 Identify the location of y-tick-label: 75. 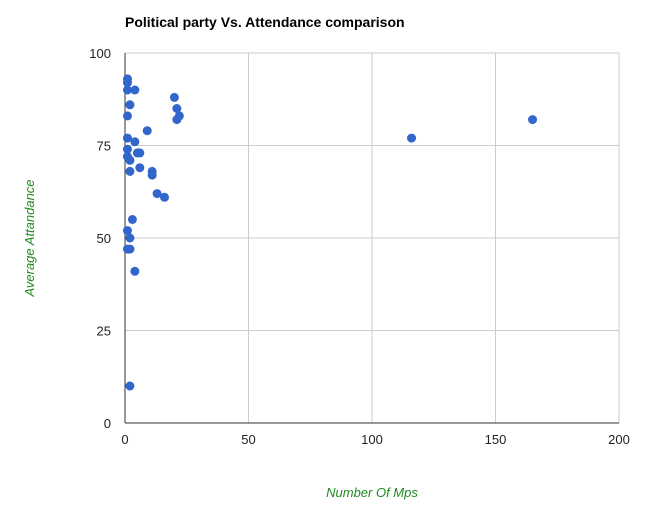
(104, 146).